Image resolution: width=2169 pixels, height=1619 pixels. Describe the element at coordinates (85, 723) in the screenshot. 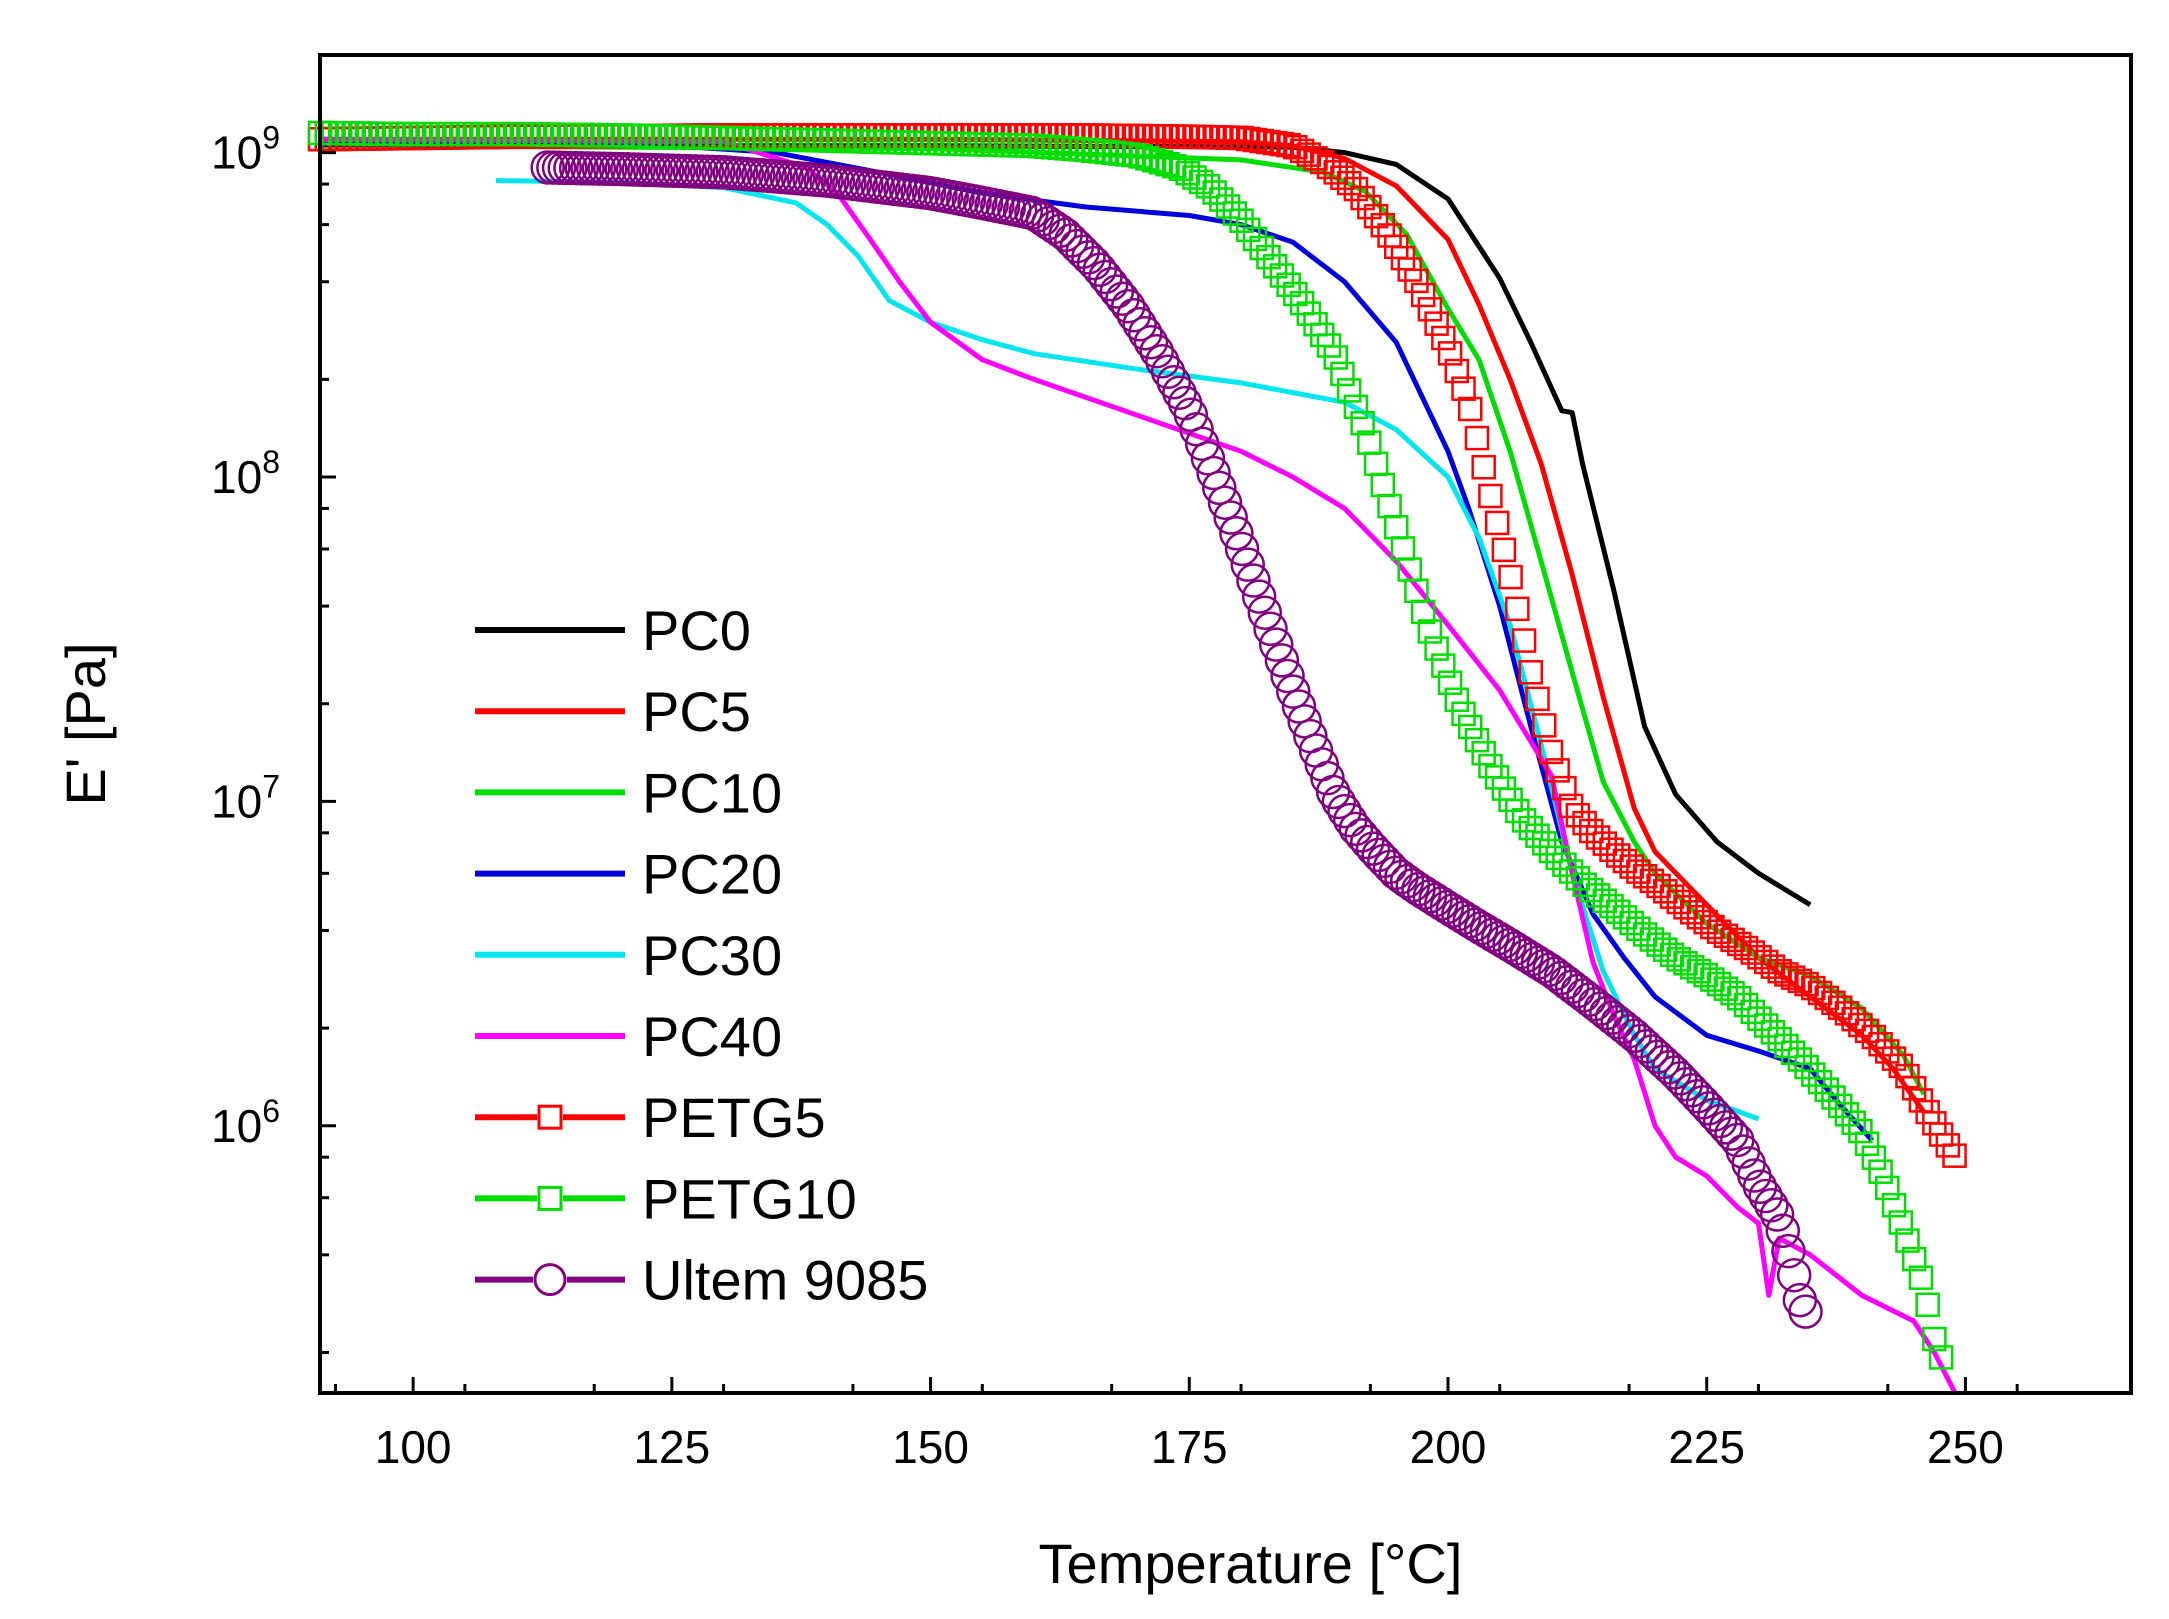

I see `y-axis-title: E' [Pa]` at that location.